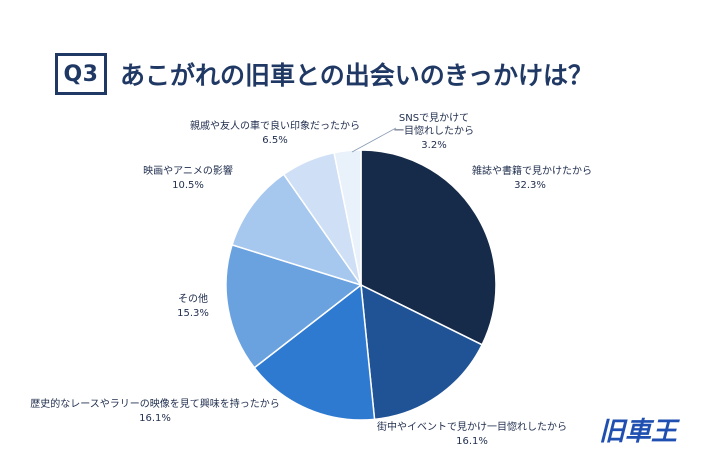 The width and height of the screenshot is (710, 474). Describe the element at coordinates (357, 75) in the screenshot. I see `chart-title: あこがれの旧車との出会いのきっかけは？` at that location.